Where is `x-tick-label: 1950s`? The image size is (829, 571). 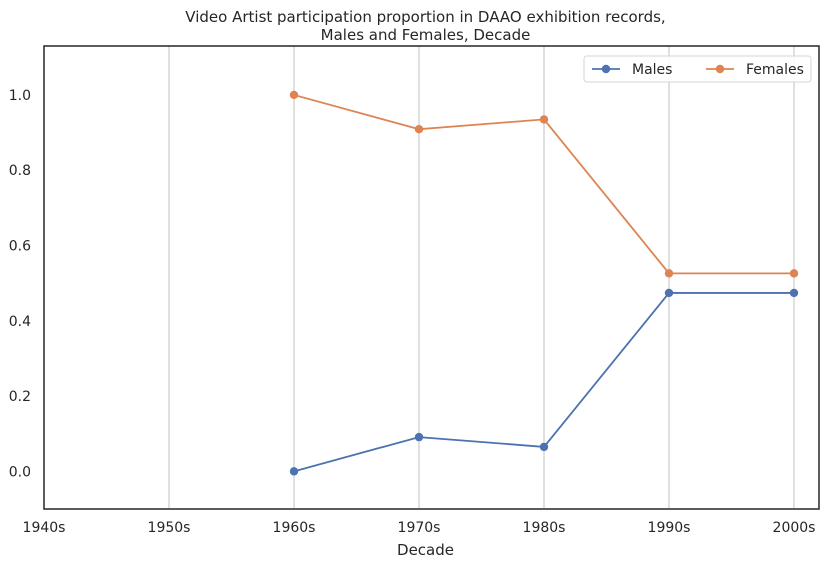
x-tick-label: 1950s is located at coordinates (169, 528).